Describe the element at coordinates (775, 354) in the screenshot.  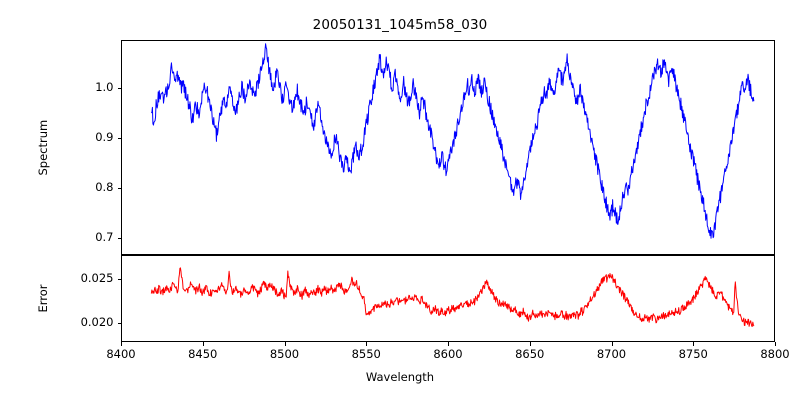
I see `x-tick-label-8800: 8800` at that location.